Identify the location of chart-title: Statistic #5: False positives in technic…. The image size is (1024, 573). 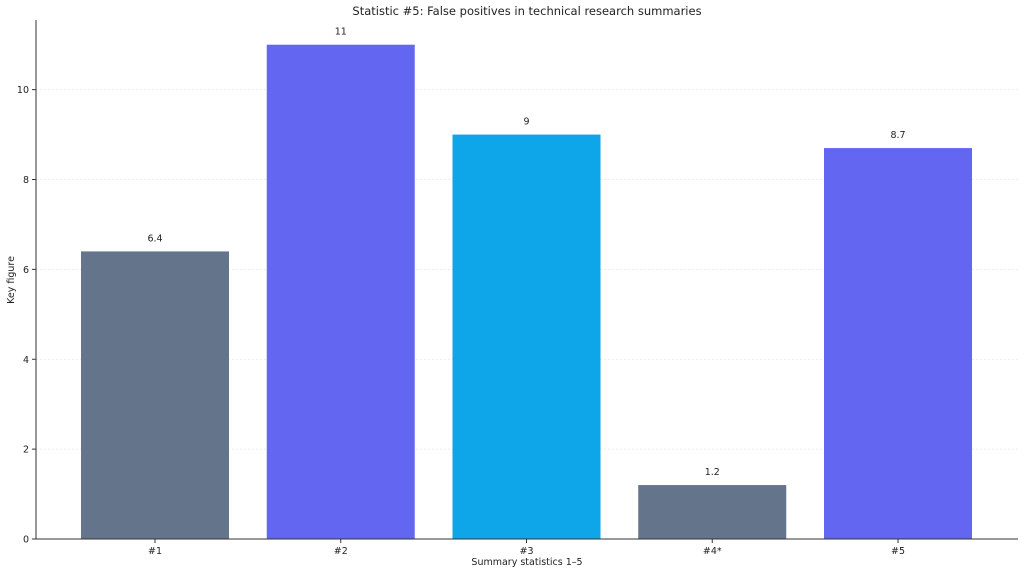
(526, 11).